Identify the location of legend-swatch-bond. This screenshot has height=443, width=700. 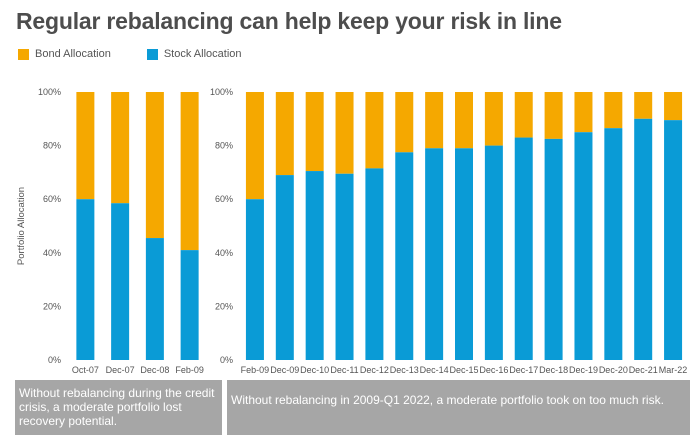
(23, 54).